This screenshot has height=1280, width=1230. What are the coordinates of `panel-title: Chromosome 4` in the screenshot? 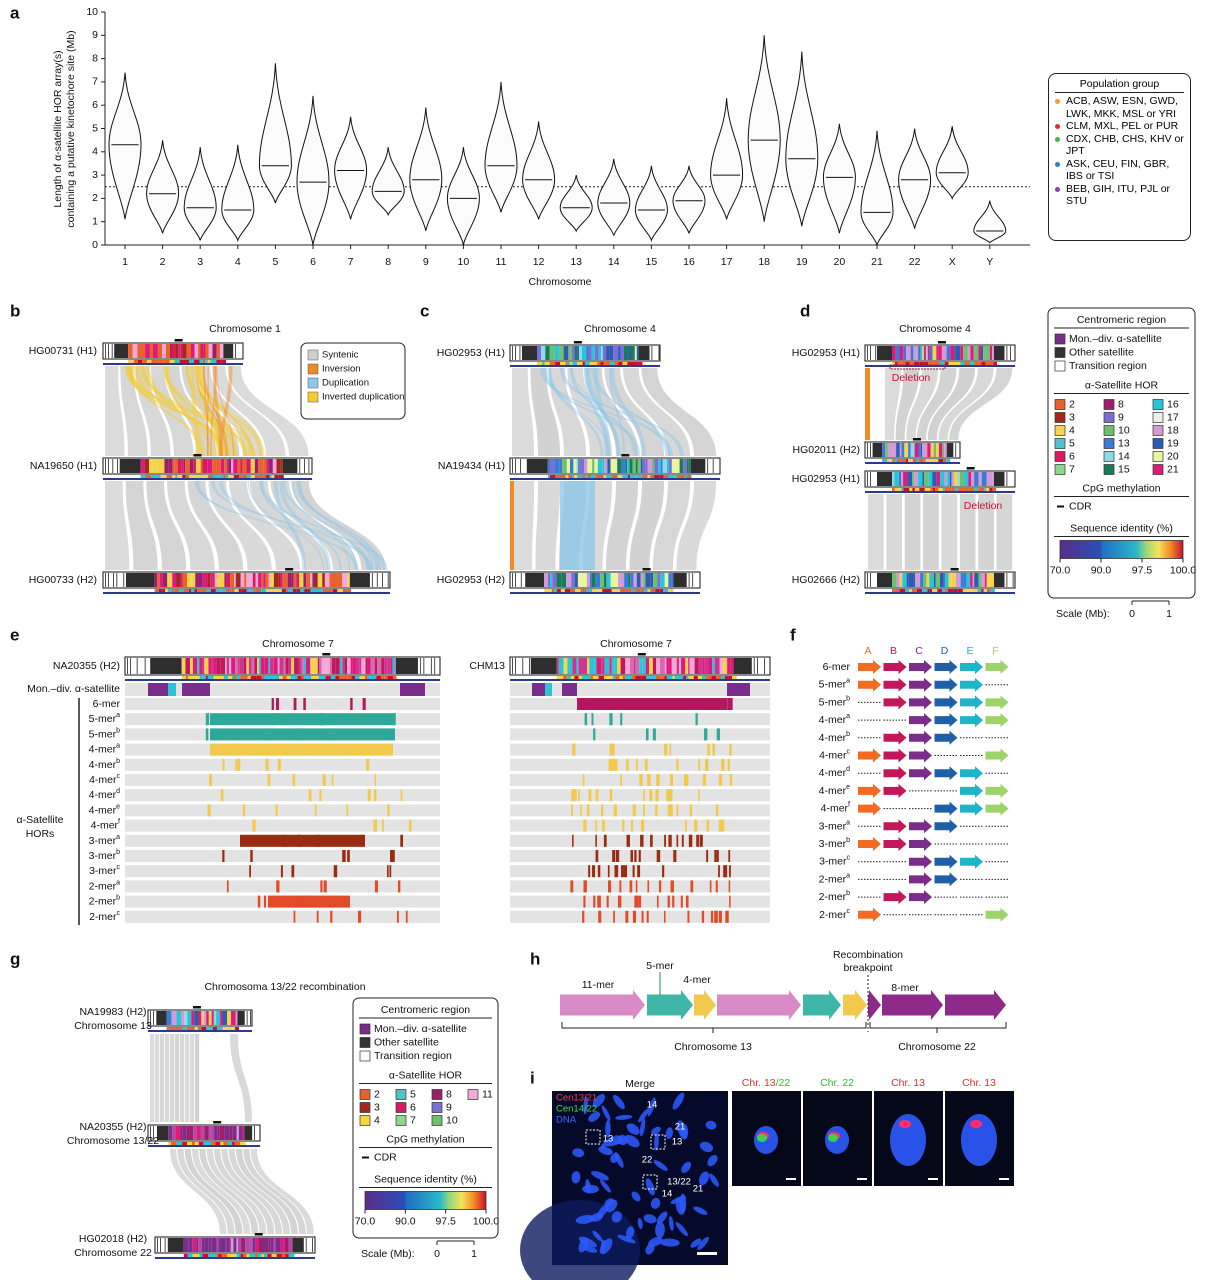 It's located at (935, 329).